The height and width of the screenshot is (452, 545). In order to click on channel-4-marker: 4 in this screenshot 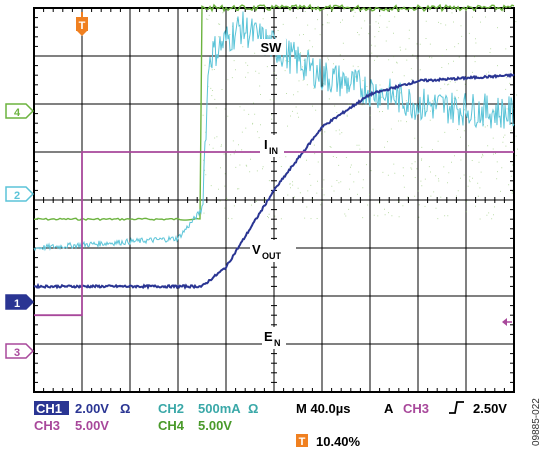, I will do `click(20, 111)`.